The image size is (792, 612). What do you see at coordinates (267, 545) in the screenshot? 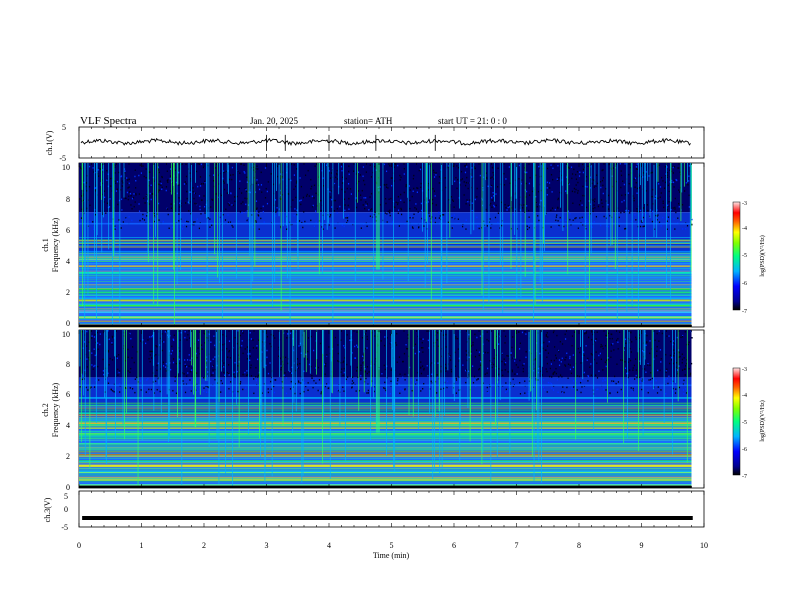
I see `time-tick-label: 3` at bounding box center [267, 545].